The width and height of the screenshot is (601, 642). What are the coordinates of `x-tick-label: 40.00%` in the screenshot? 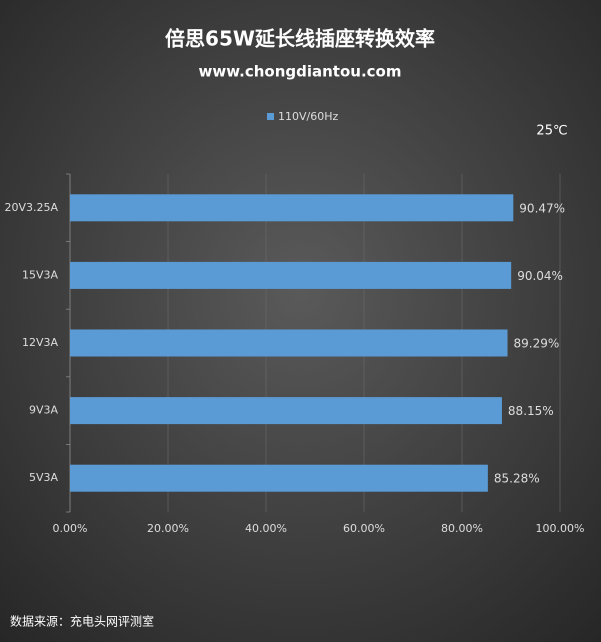 It's located at (266, 528).